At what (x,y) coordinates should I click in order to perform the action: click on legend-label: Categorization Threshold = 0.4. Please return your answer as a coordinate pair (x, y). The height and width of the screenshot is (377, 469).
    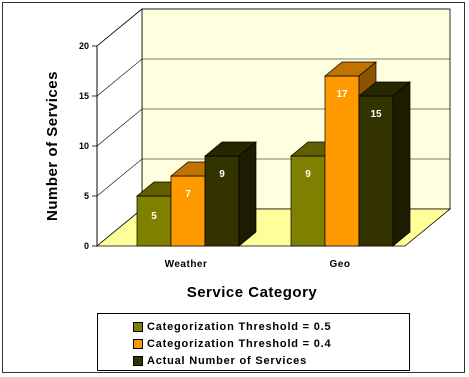
    Looking at the image, I should click on (239, 343).